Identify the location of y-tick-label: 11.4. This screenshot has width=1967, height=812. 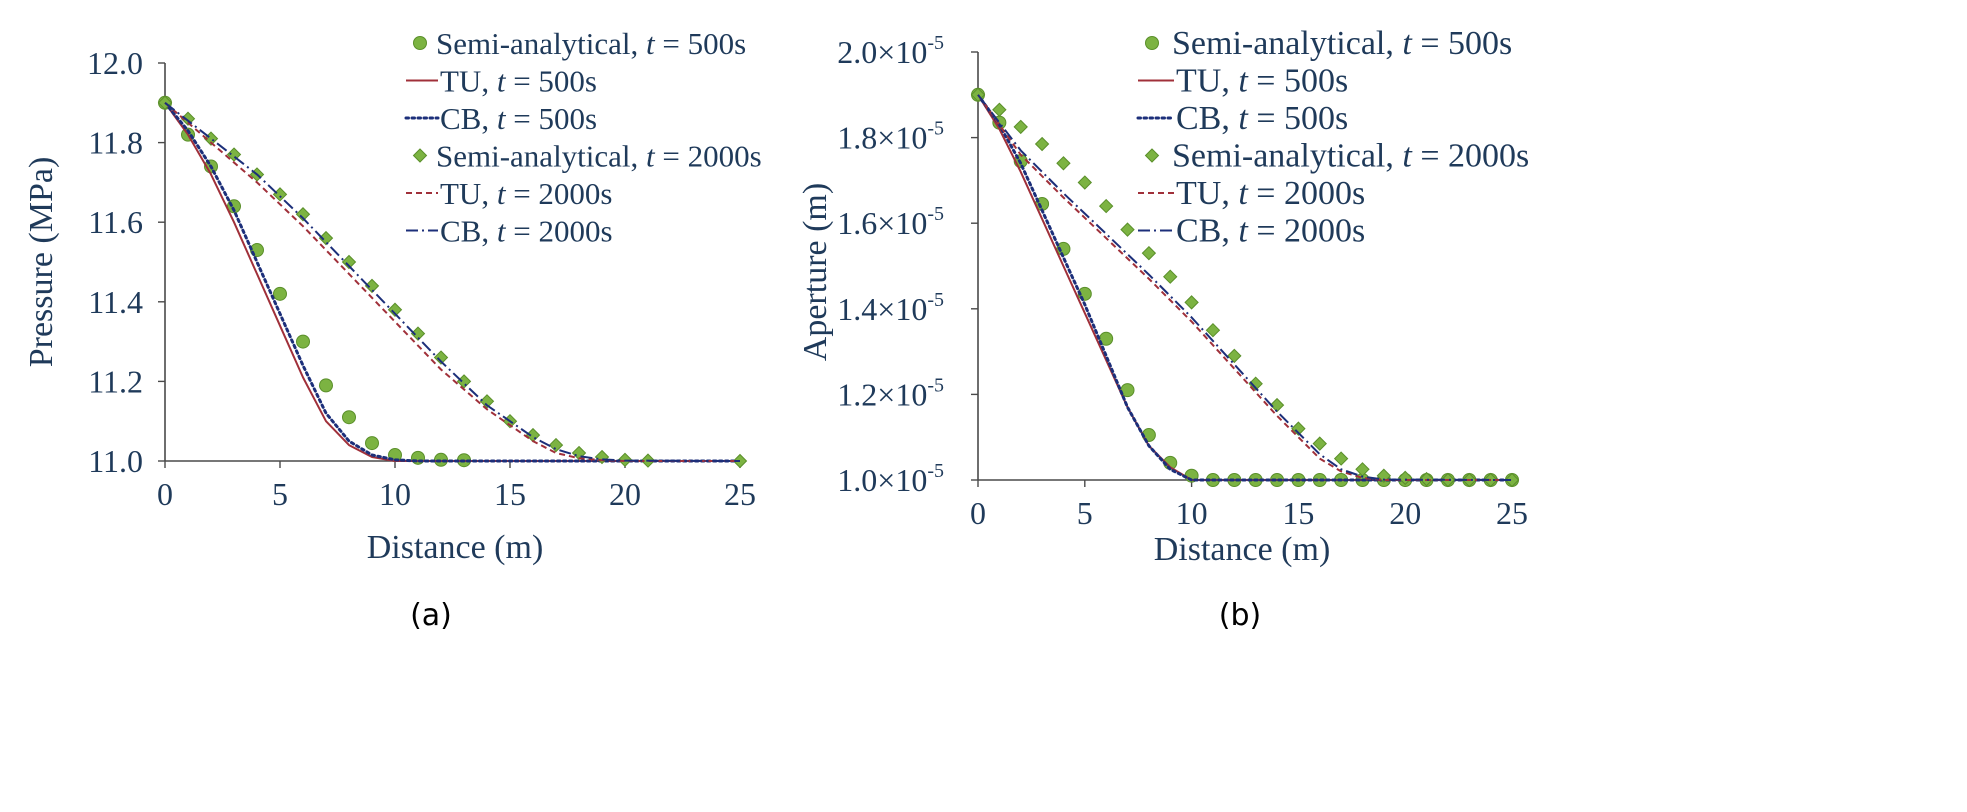
(115, 302).